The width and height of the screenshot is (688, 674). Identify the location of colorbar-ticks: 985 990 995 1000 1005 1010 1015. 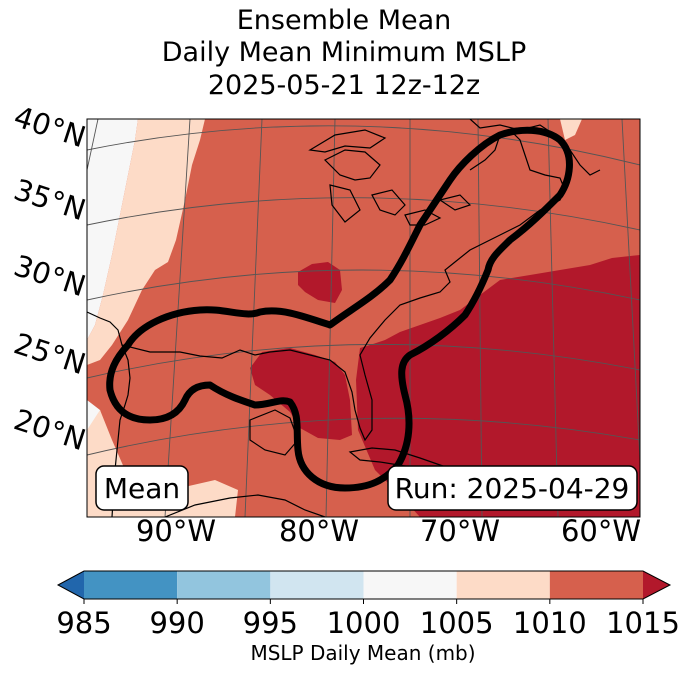
(368, 619).